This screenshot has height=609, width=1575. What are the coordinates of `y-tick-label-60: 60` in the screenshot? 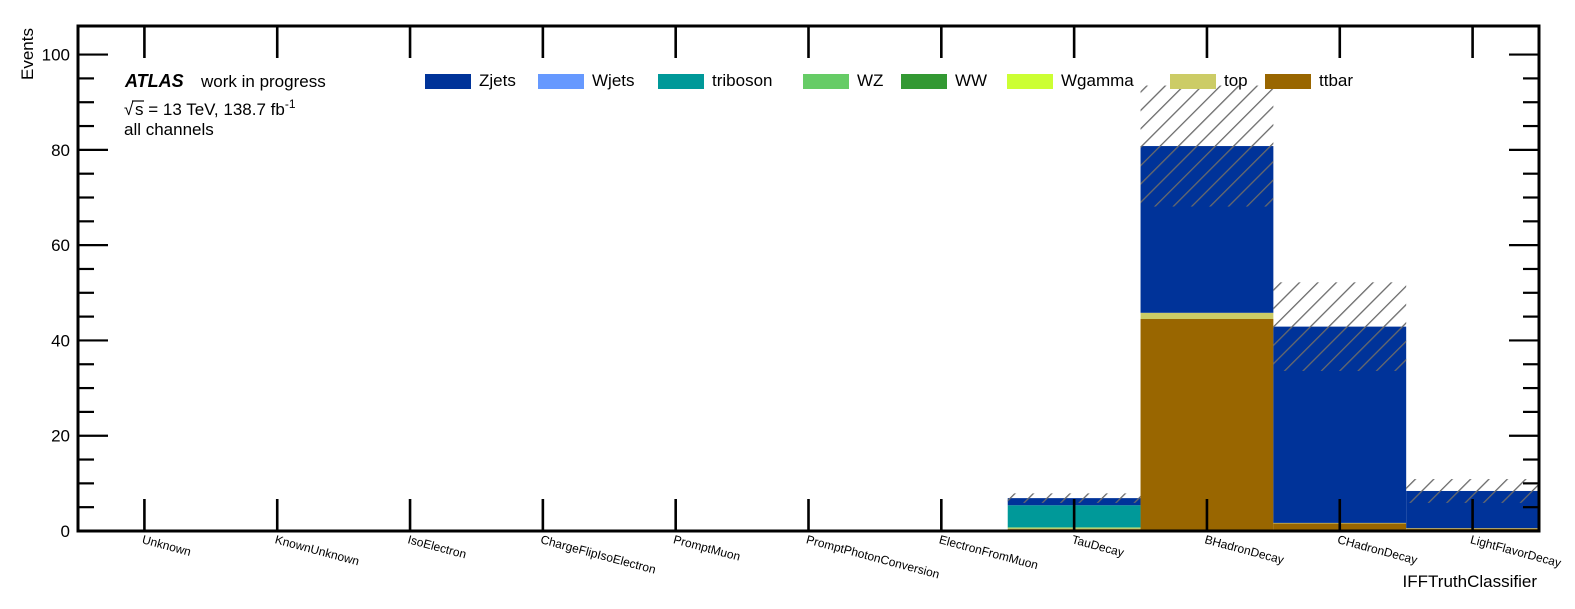 It's located at (60, 245).